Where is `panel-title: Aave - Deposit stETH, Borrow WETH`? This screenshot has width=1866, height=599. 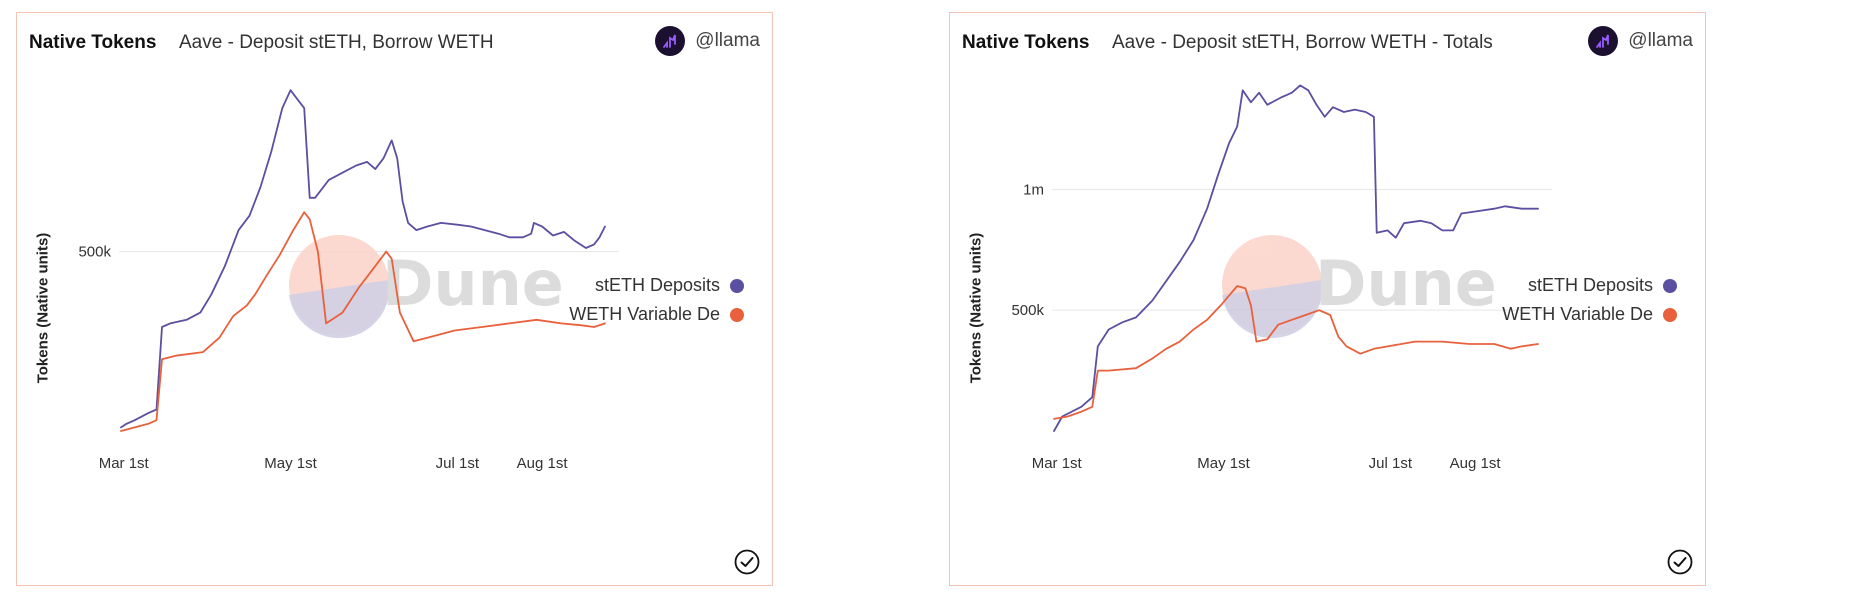
panel-title: Aave - Deposit stETH, Borrow WETH is located at coordinates (336, 42).